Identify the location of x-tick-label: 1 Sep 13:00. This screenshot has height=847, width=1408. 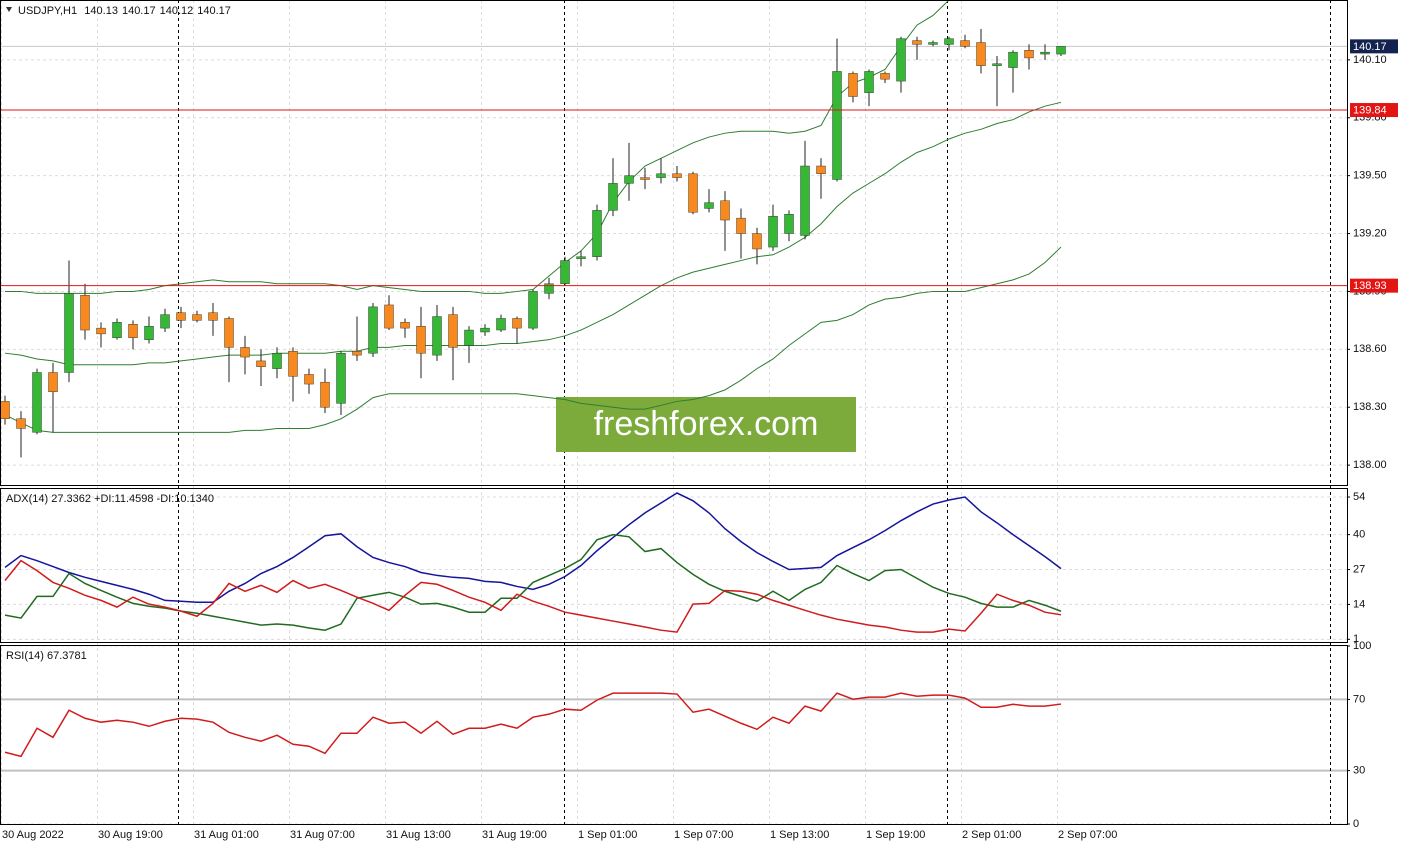
(799, 835).